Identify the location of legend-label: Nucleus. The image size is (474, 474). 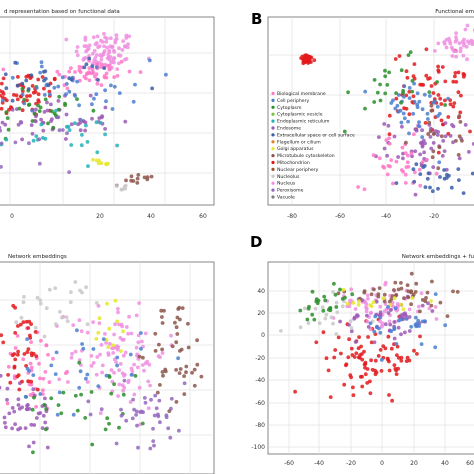
(286, 184).